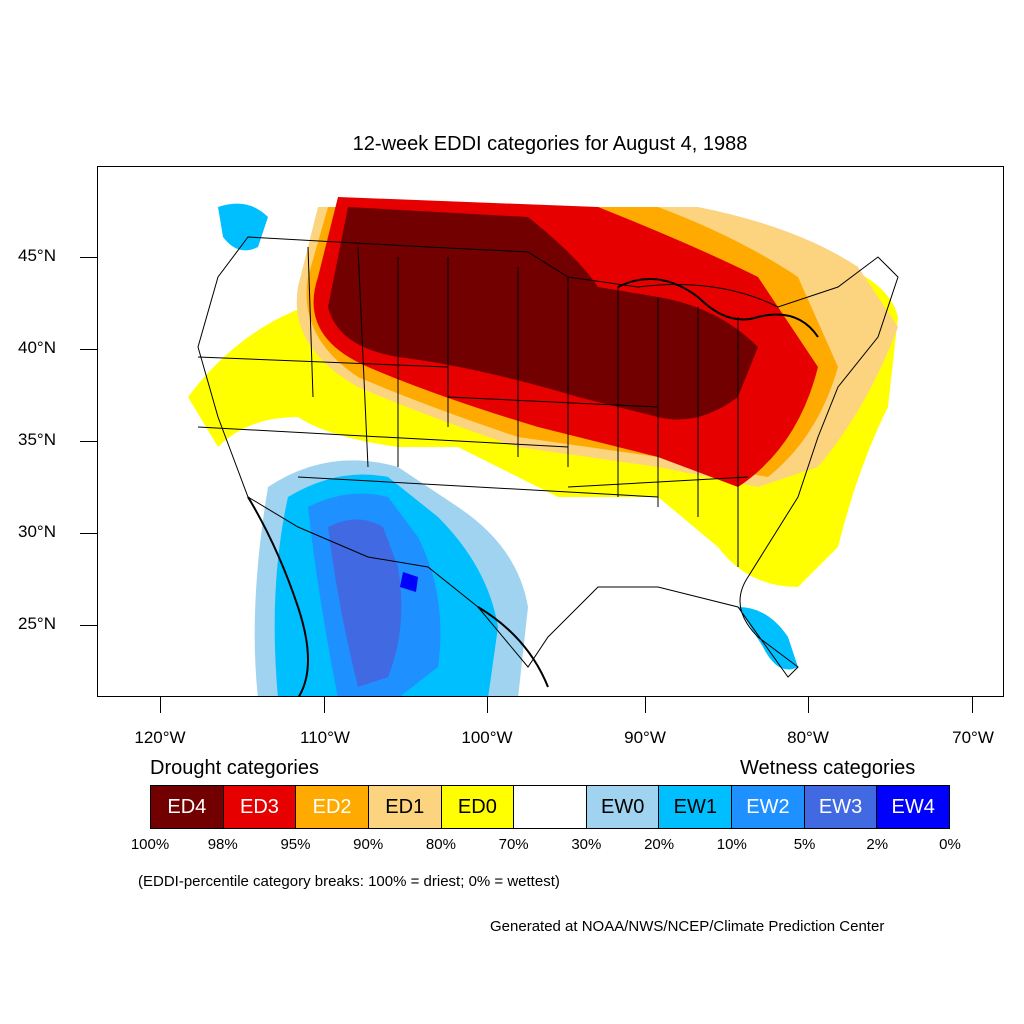  I want to click on break-label: 95%, so click(295, 844).